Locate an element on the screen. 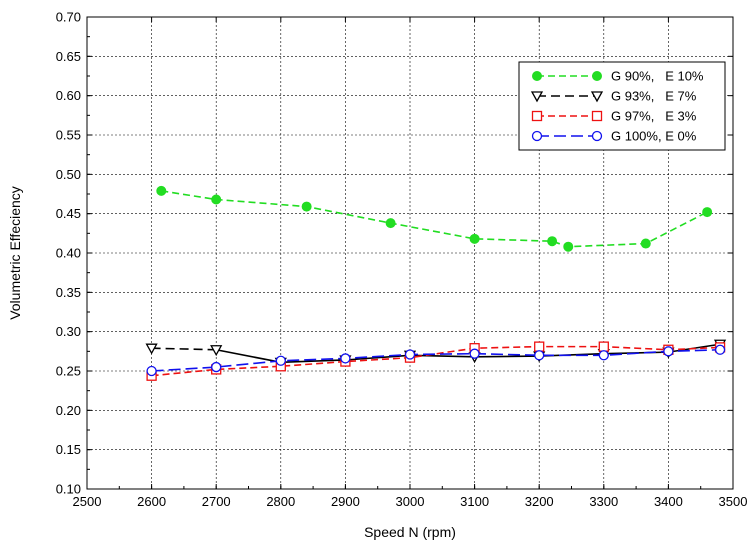 This screenshot has height=549, width=753. legend-label-1: G 93%, E 7% is located at coordinates (654, 96).